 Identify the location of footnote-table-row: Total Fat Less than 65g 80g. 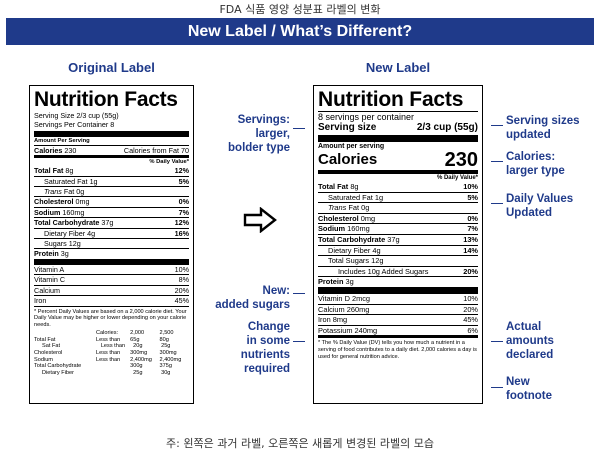
(111, 340).